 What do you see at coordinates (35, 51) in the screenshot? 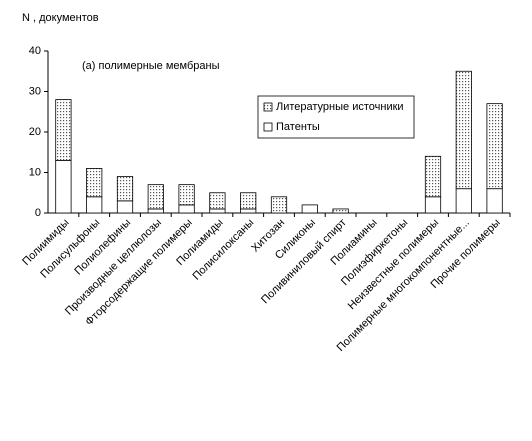
I see `y-tick-label: 40` at bounding box center [35, 51].